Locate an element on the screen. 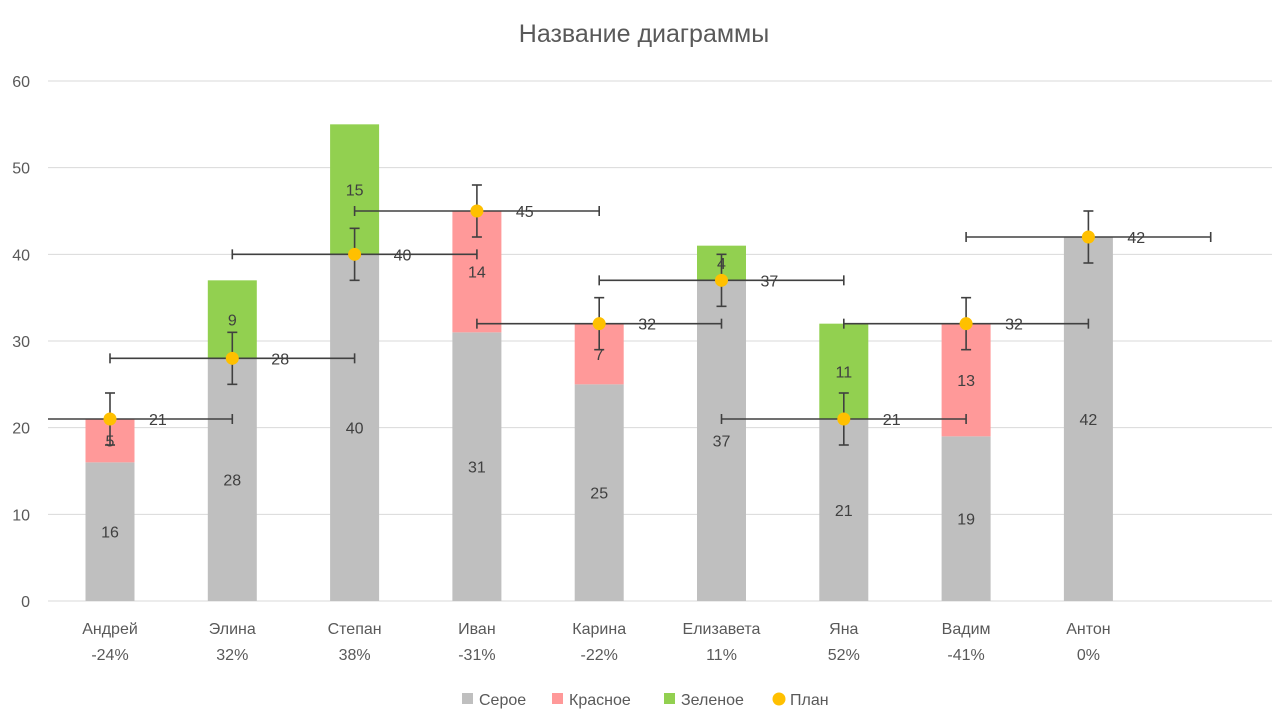 The height and width of the screenshot is (726, 1288). category-name: Карина is located at coordinates (599, 629).